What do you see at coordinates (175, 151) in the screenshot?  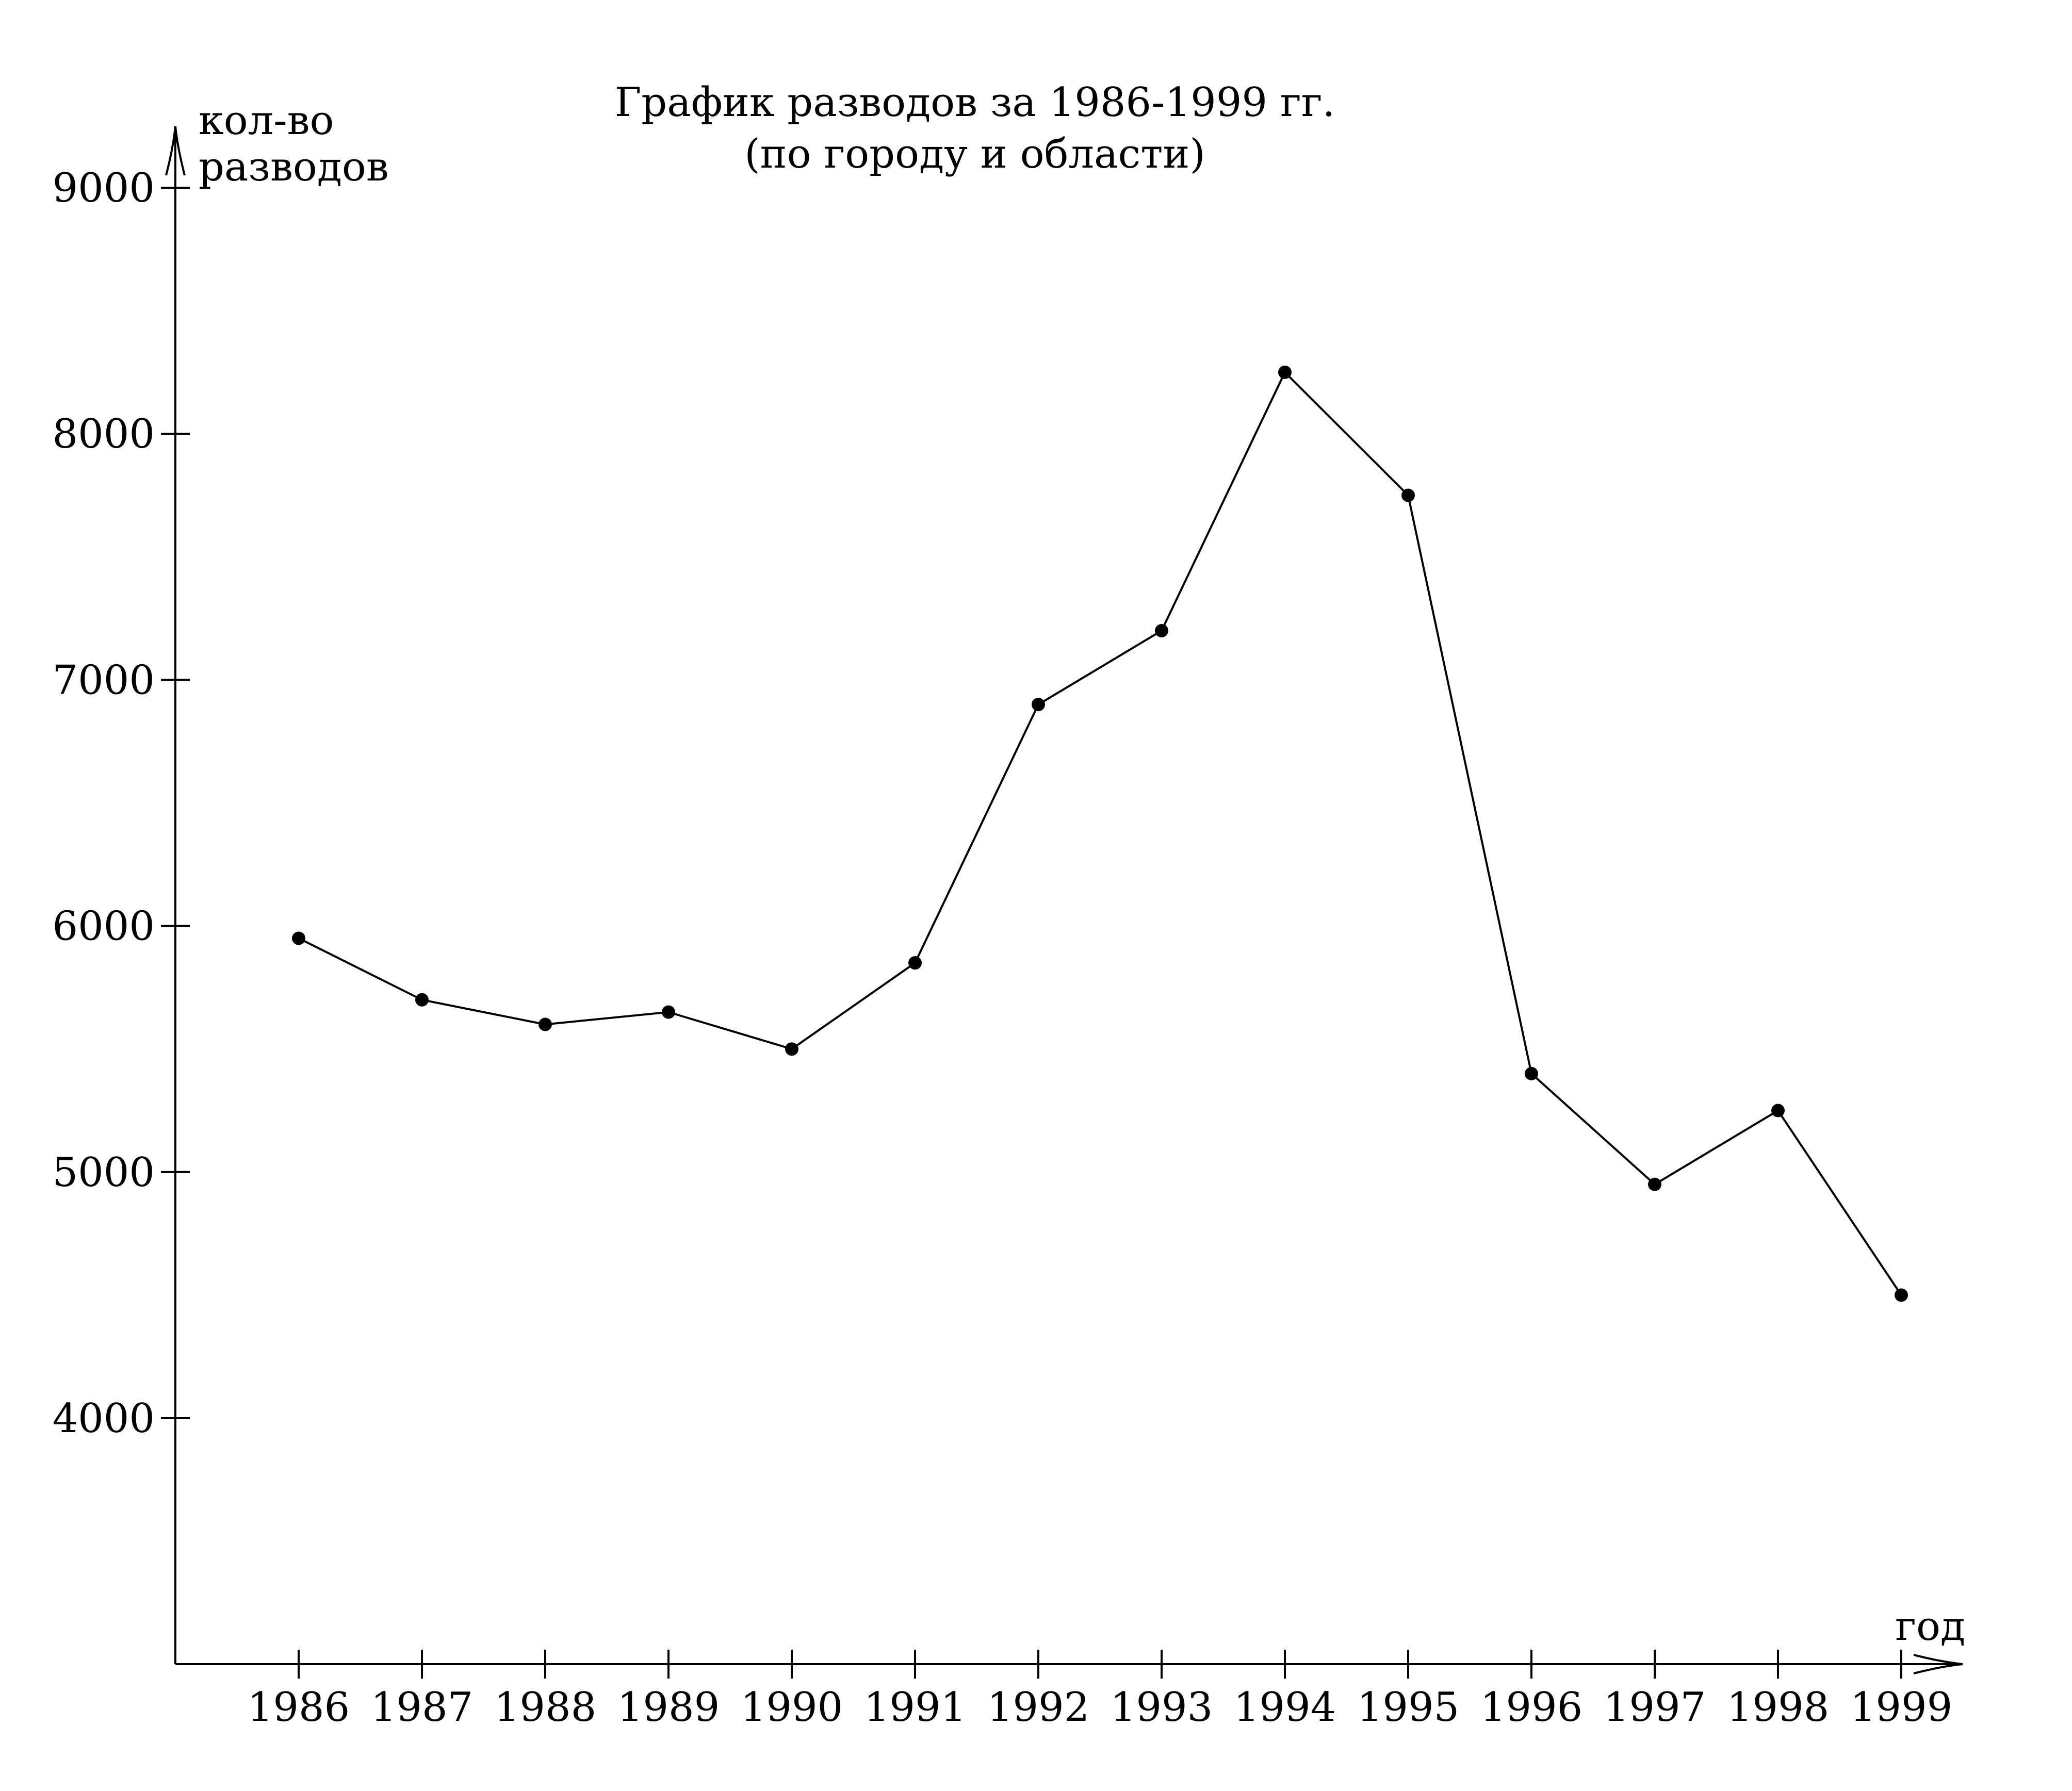 I see `y-axis-arrowhead` at bounding box center [175, 151].